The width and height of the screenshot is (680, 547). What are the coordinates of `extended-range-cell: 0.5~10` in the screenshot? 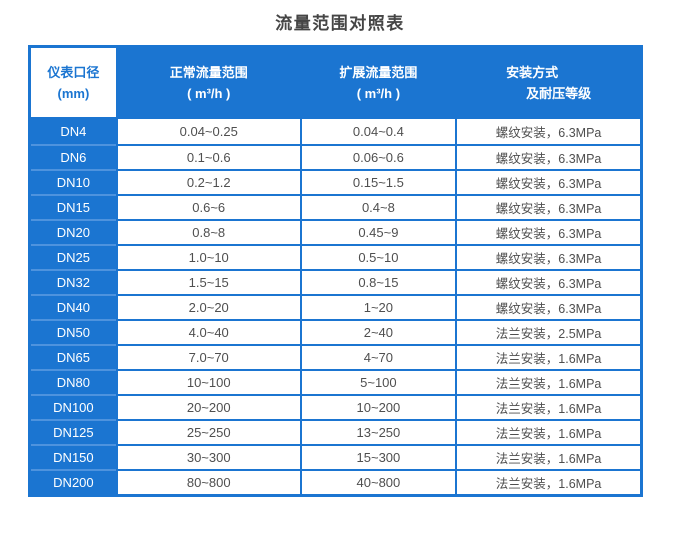 It's located at (377, 256).